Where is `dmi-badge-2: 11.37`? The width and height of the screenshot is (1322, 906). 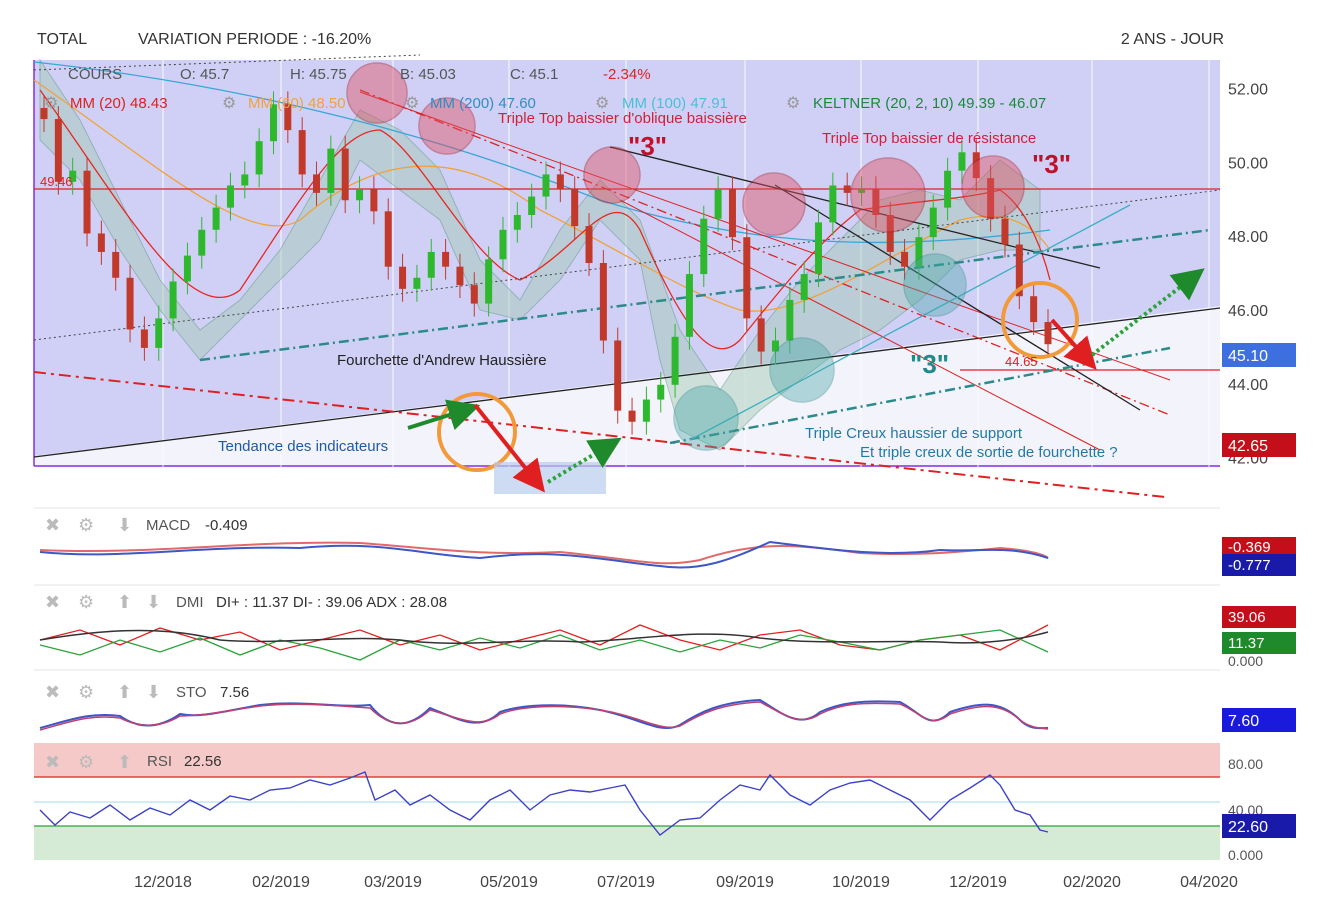 dmi-badge-2: 11.37 is located at coordinates (1246, 643).